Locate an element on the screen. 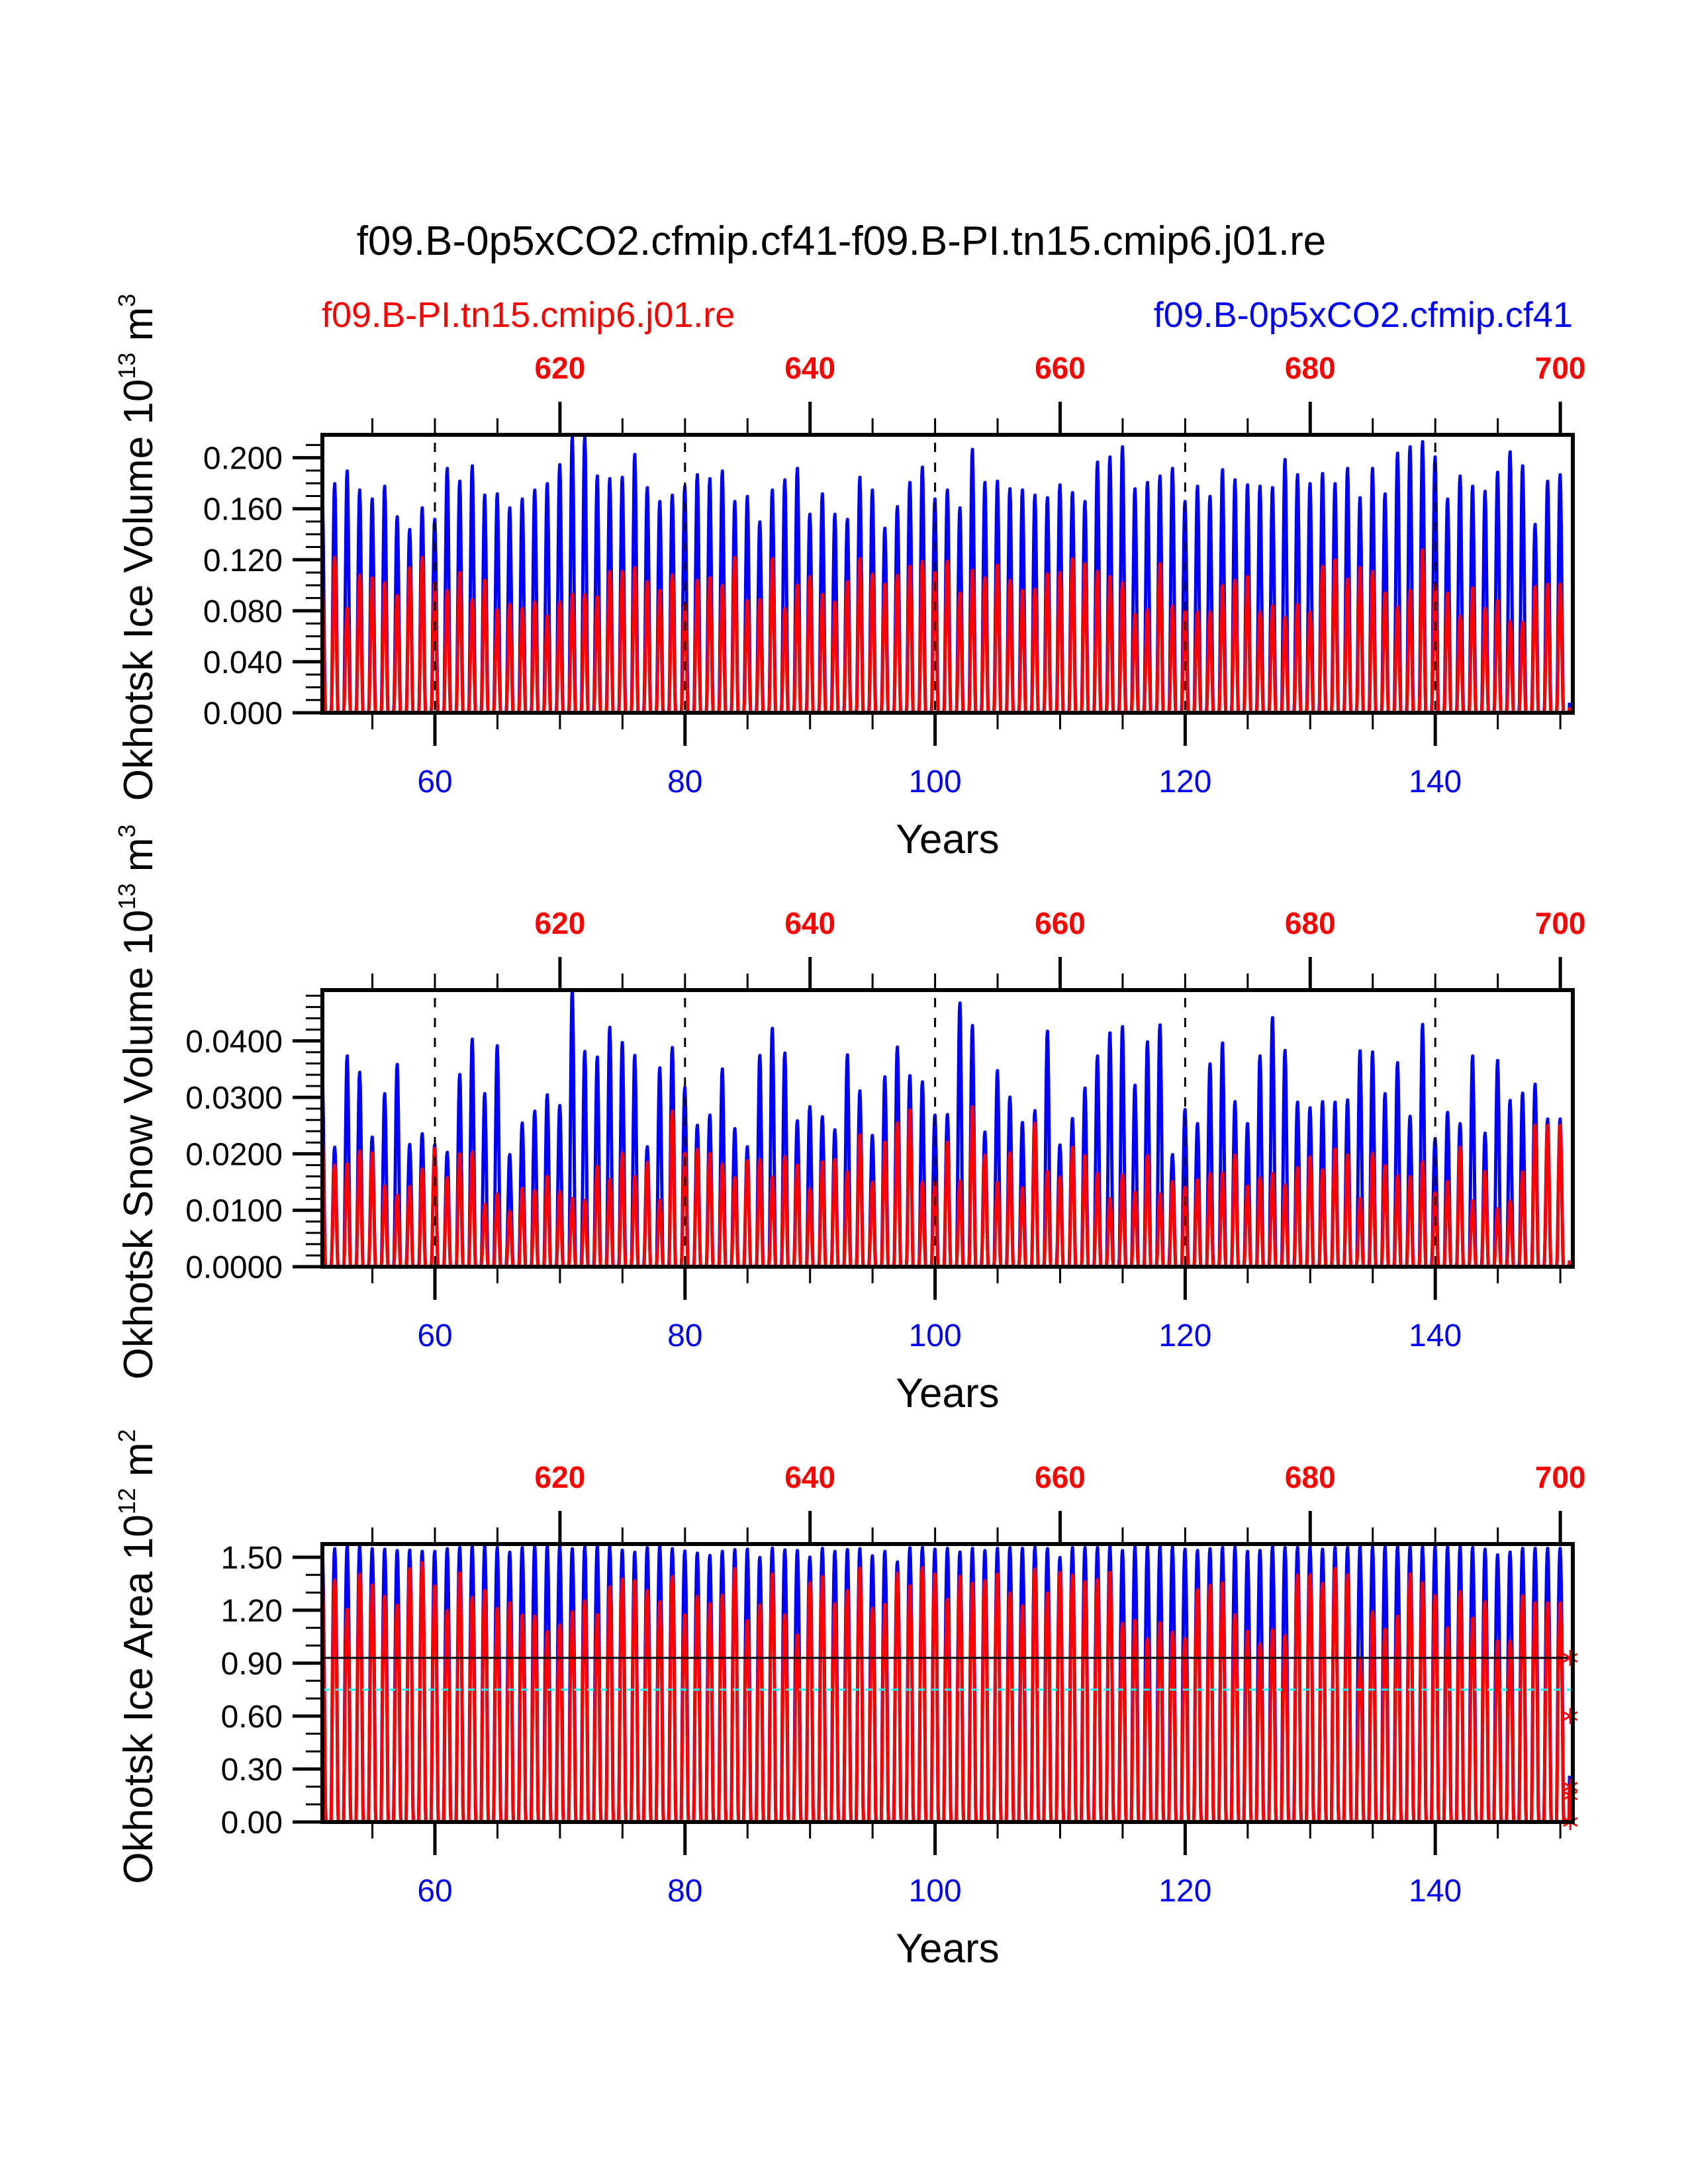 The image size is (1688, 2184). y-axis-label: Okhotsk Ice Volume 1013 m3 is located at coordinates (137, 547).